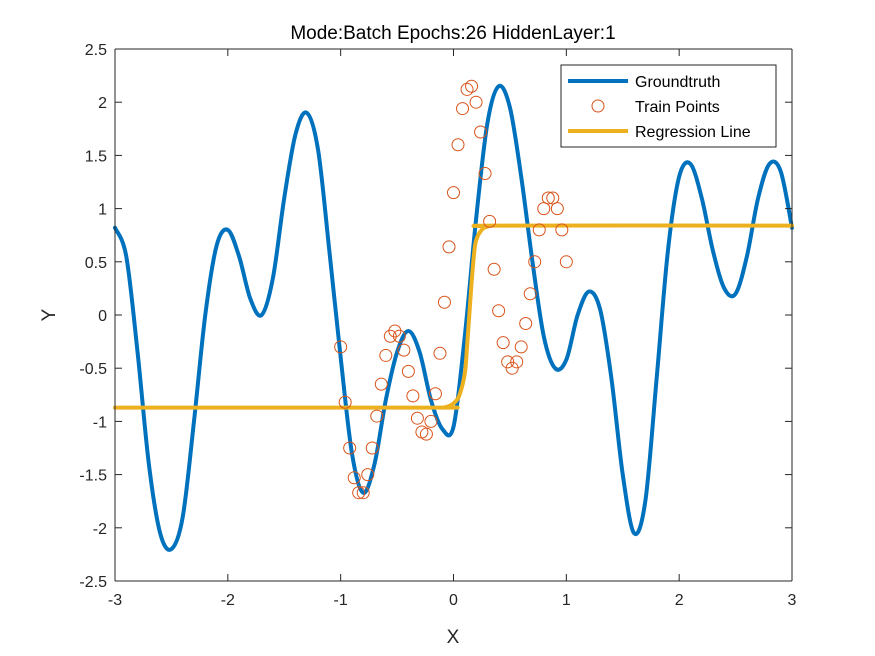 The image size is (875, 656). I want to click on chart-title: Mode:Batch Epochs:26 HiddenLayer:1, so click(452, 33).